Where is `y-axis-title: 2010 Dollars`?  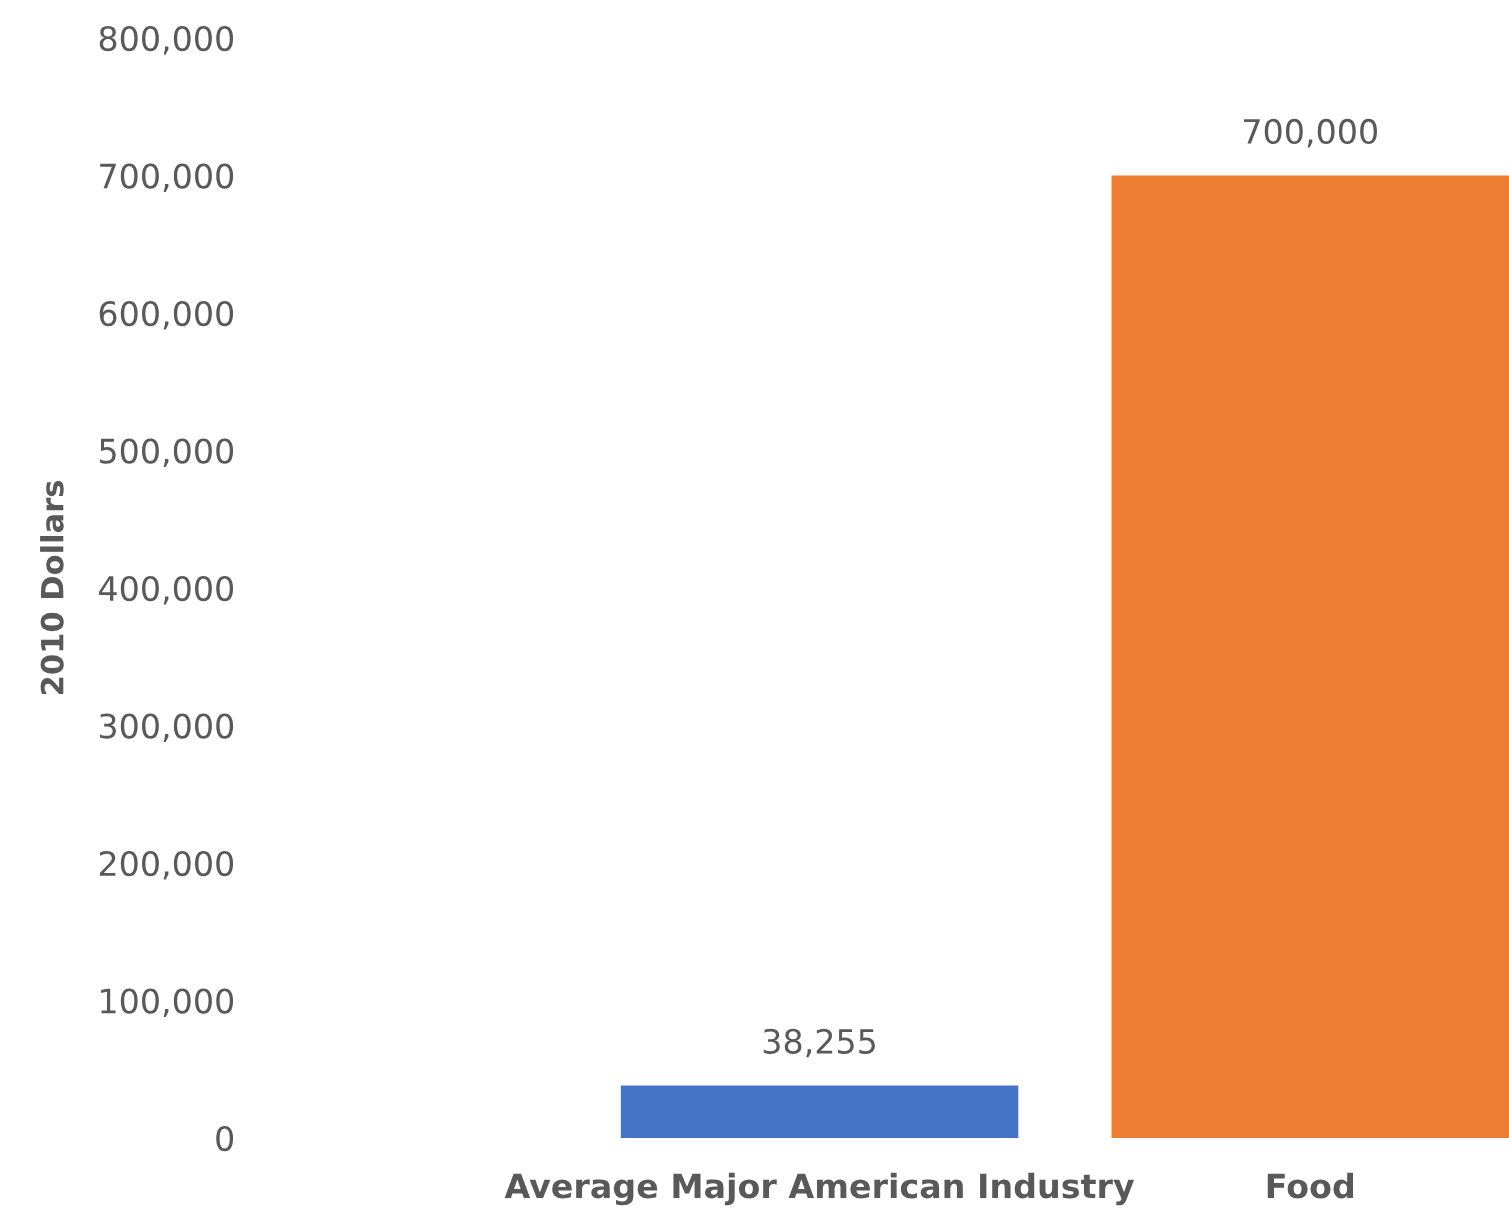
y-axis-title: 2010 Dollars is located at coordinates (52, 588).